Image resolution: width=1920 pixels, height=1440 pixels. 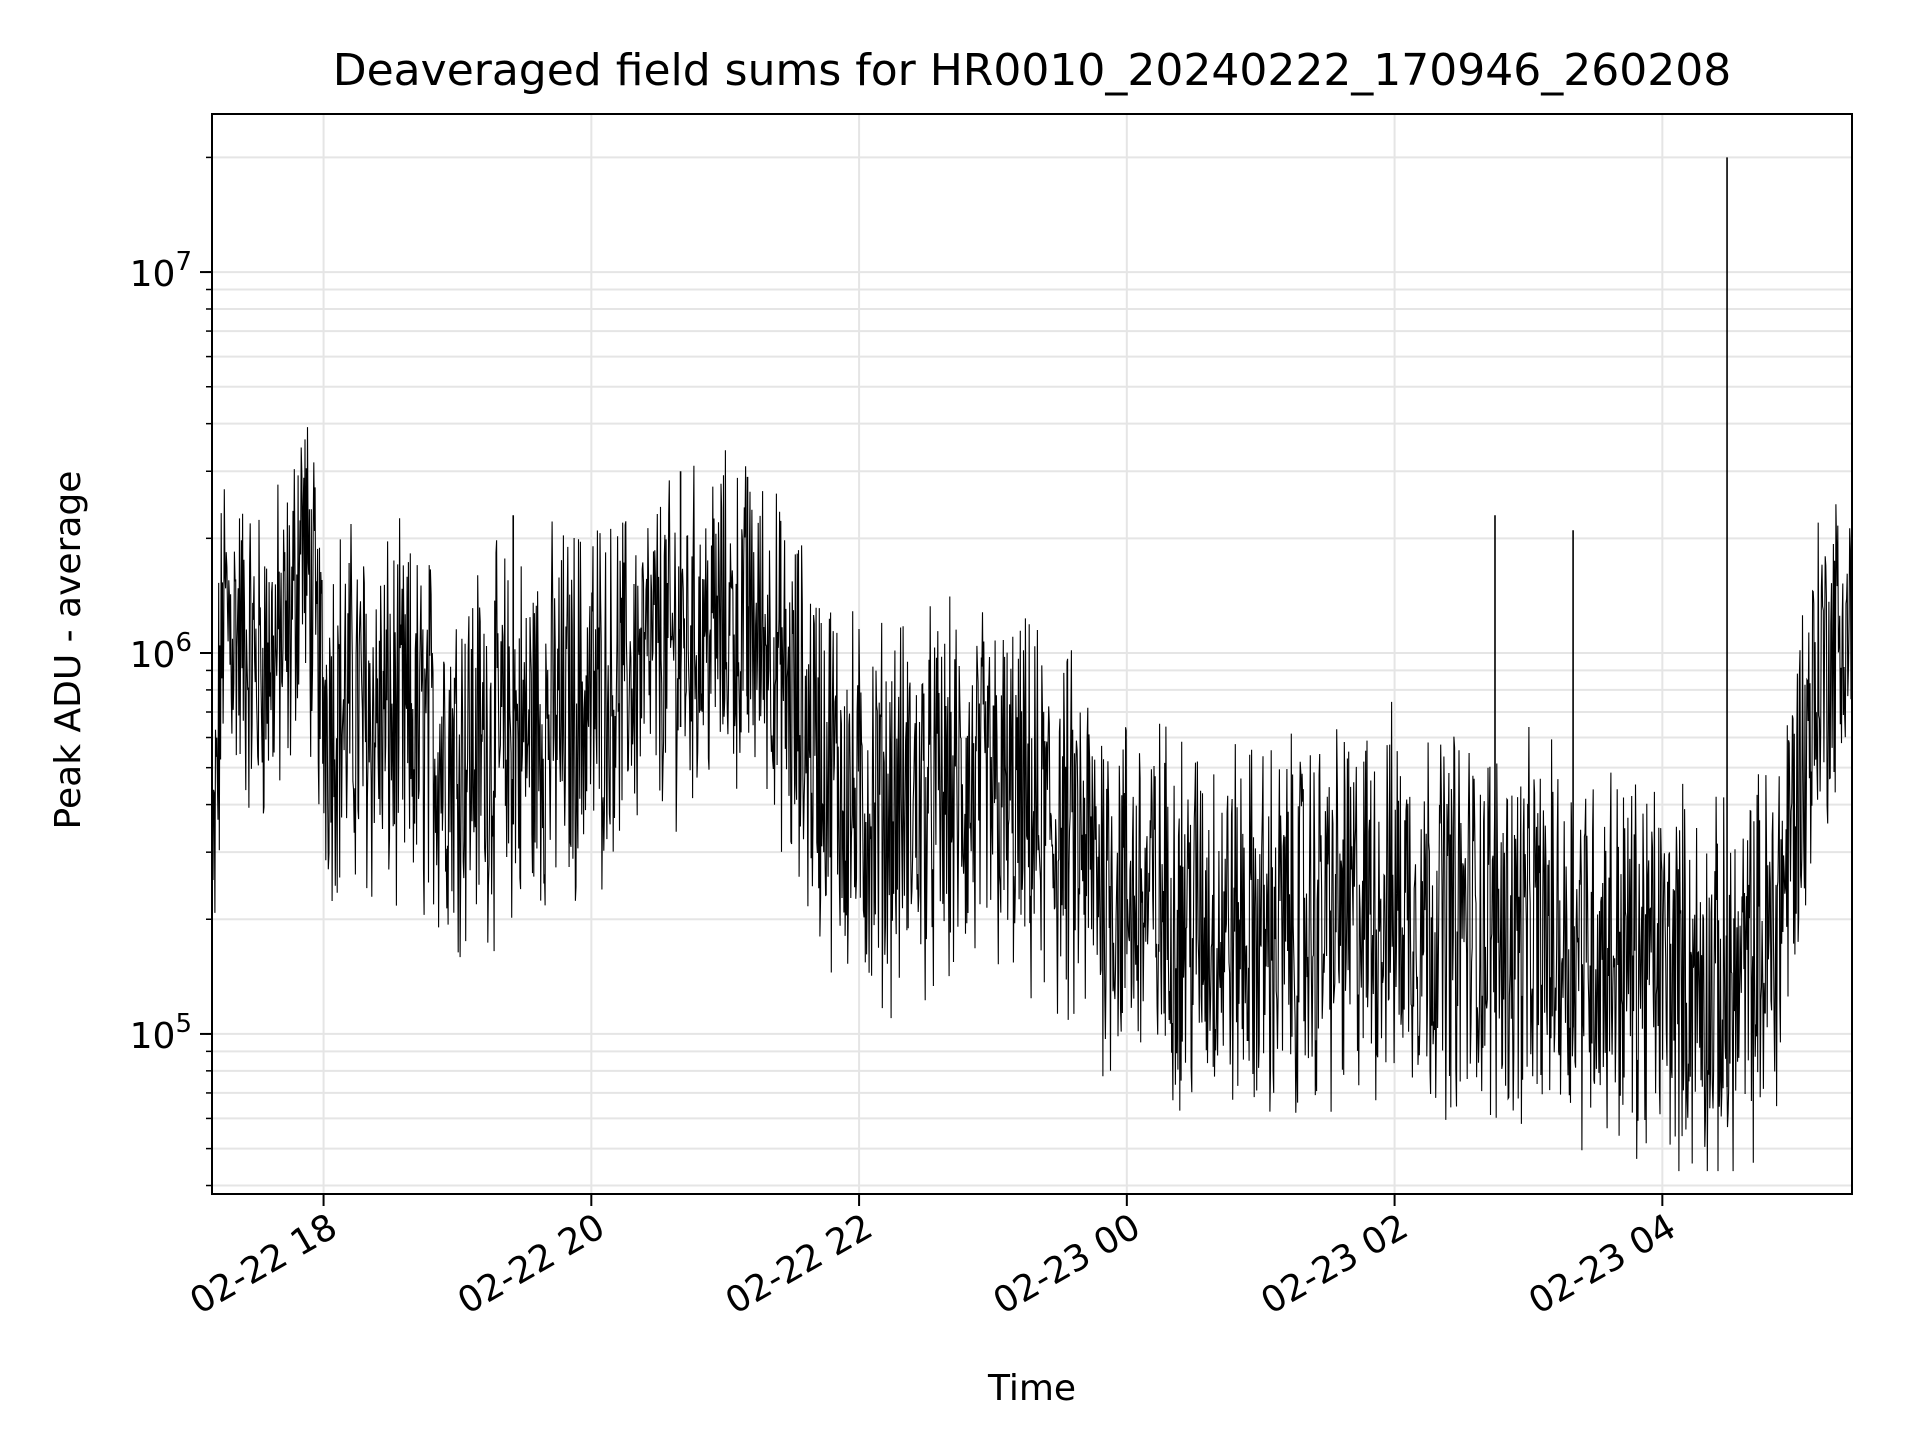 I want to click on x-tick-label: 02-22 18, so click(x=263, y=1264).